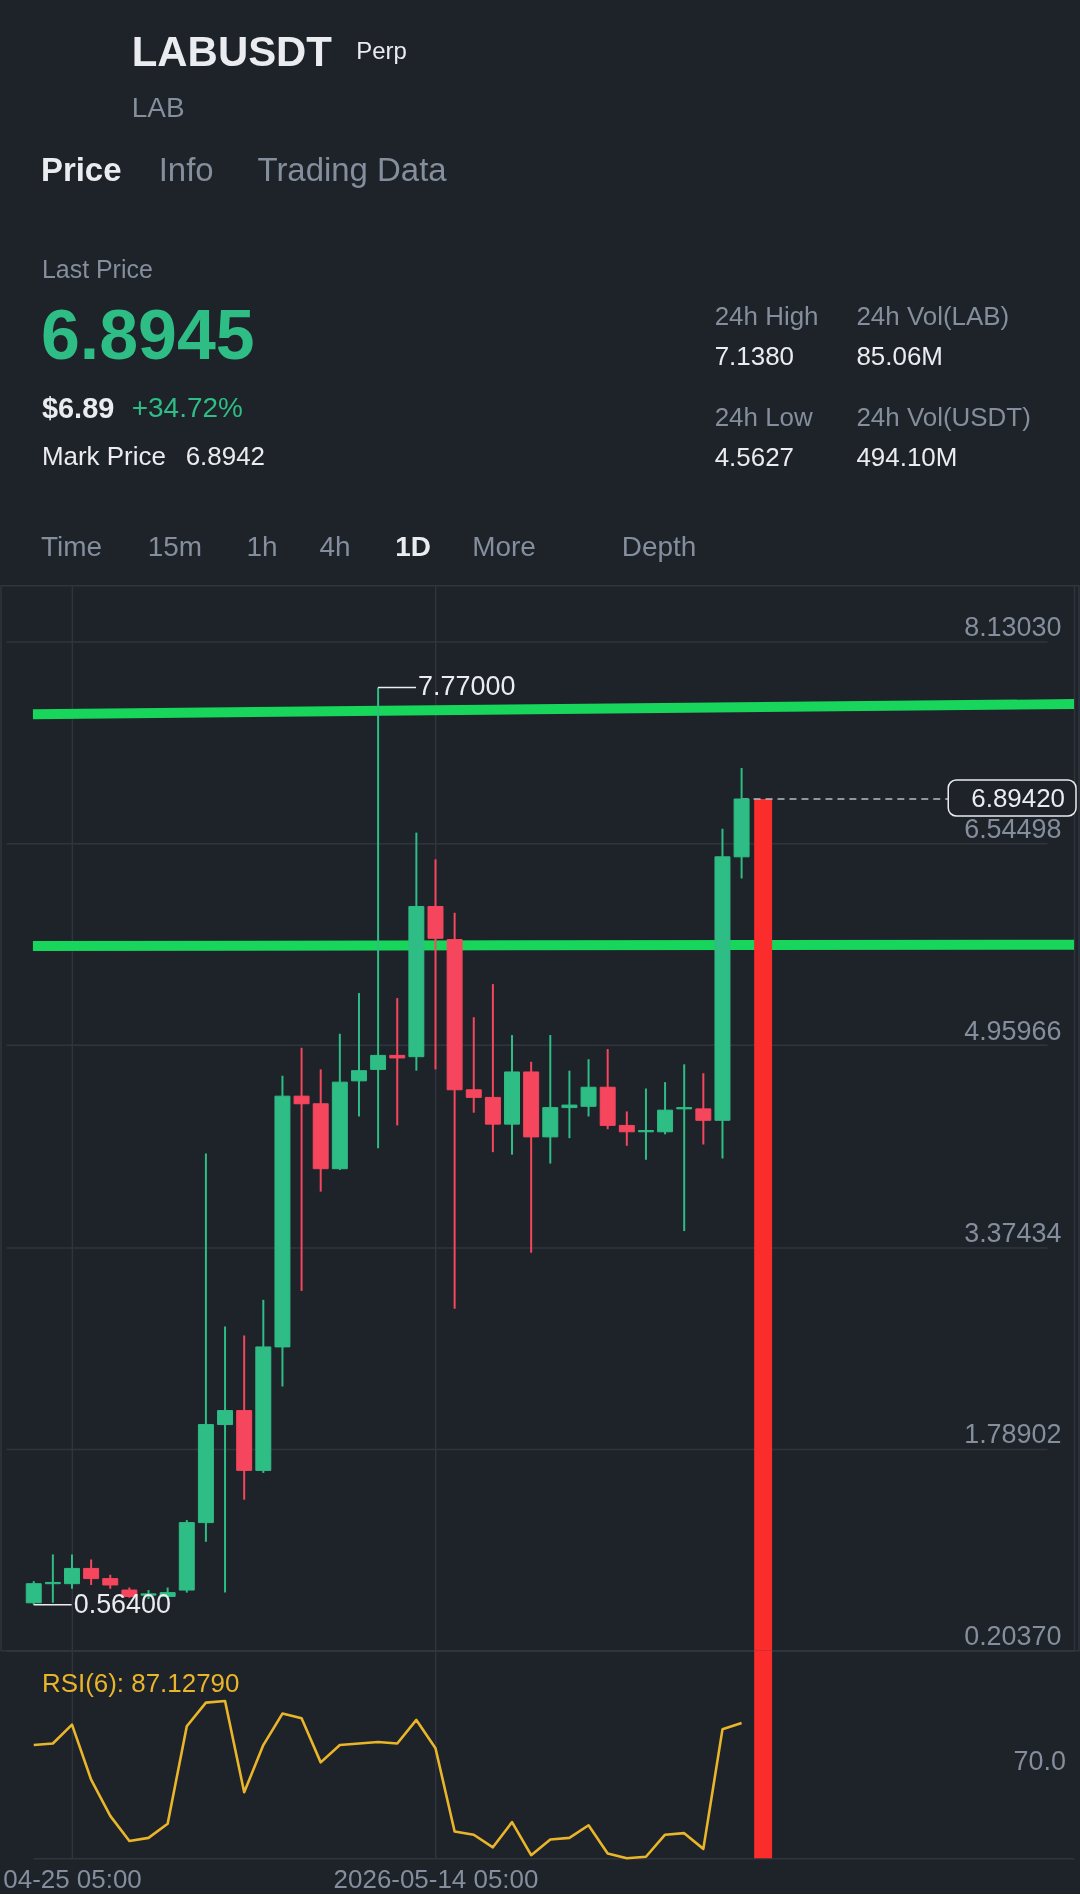  What do you see at coordinates (352, 170) in the screenshot?
I see `text: Trading Data` at bounding box center [352, 170].